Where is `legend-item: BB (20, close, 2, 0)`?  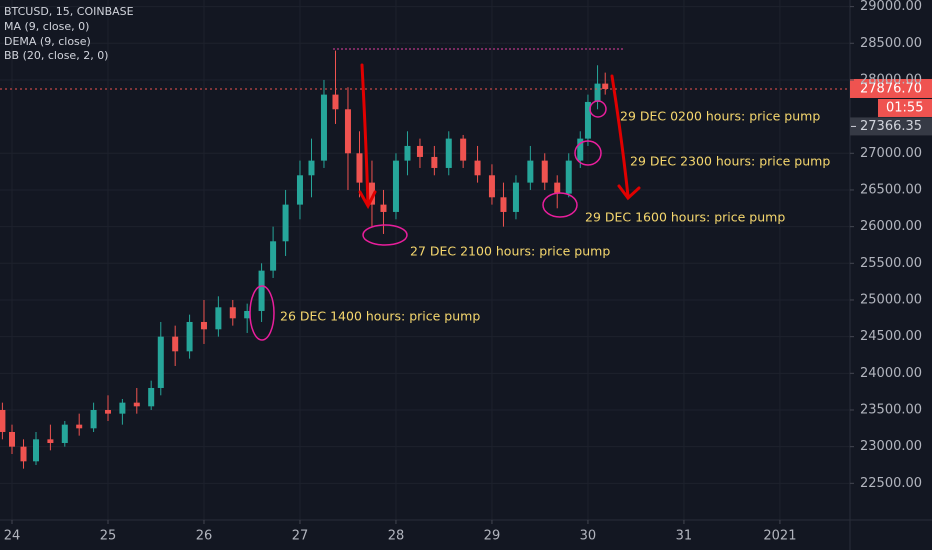
legend-item: BB (20, close, 2, 0) is located at coordinates (56, 55).